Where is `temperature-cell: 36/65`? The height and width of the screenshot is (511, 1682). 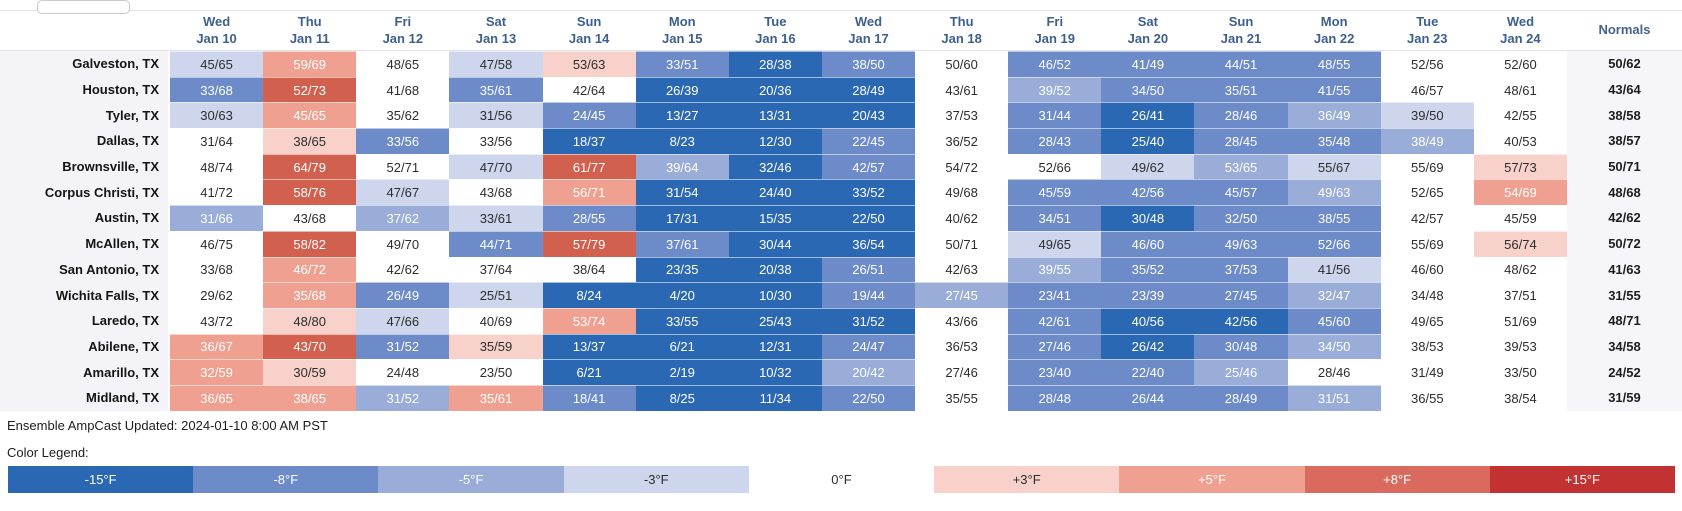 temperature-cell: 36/65 is located at coordinates (217, 397).